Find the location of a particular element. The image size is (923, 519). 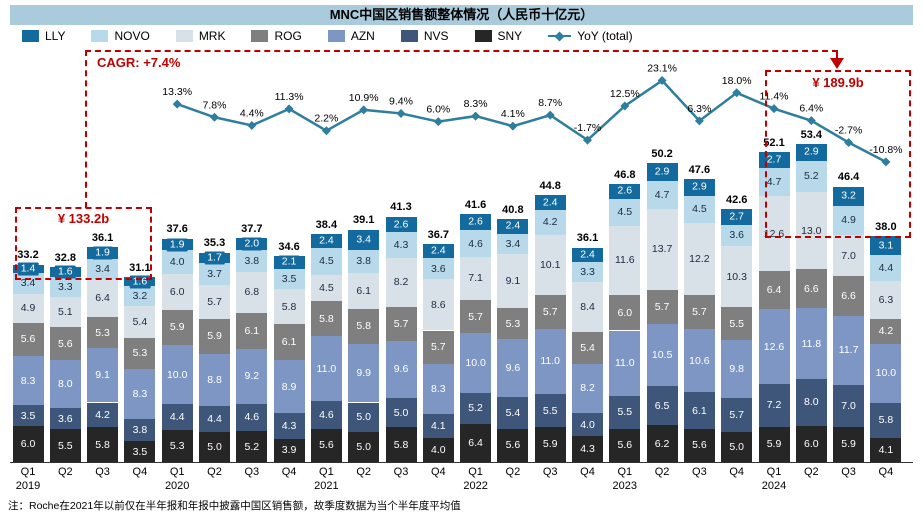

yoy-value-label: 6.0% is located at coordinates (438, 110).